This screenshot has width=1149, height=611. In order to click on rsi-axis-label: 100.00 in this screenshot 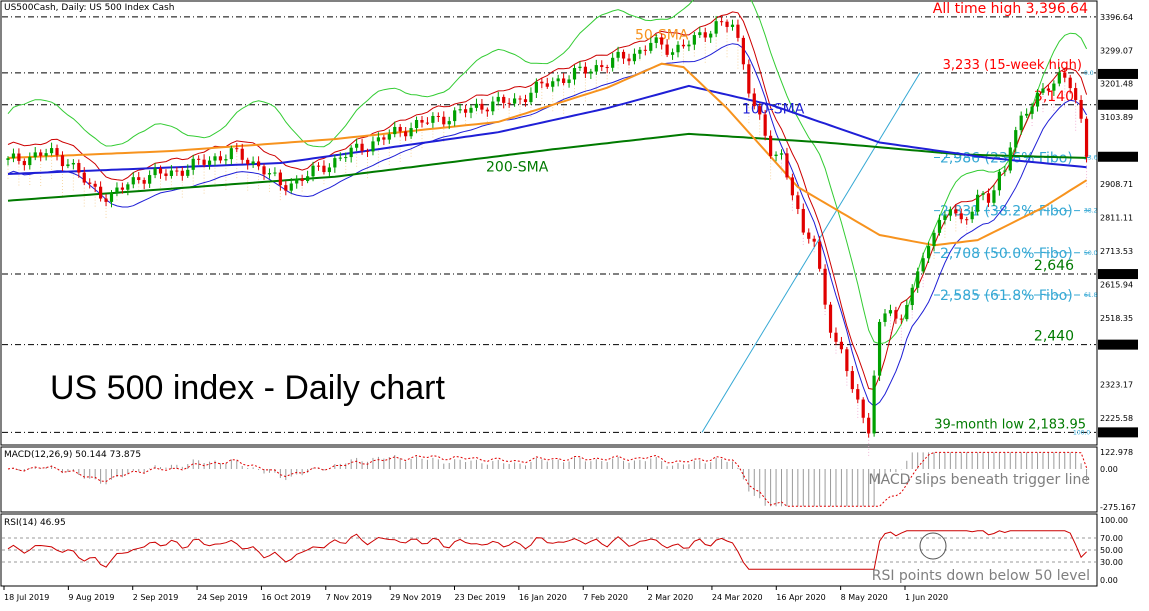, I will do `click(1114, 520)`.